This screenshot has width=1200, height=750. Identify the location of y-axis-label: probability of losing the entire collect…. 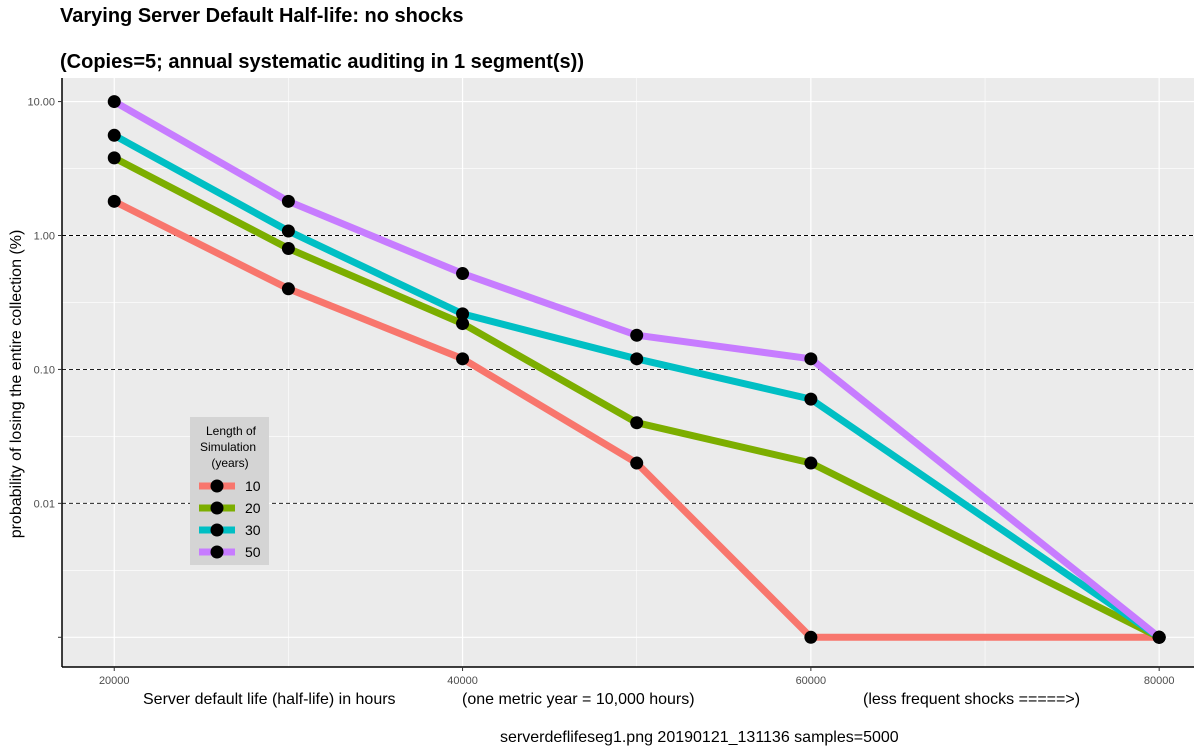
(16, 384).